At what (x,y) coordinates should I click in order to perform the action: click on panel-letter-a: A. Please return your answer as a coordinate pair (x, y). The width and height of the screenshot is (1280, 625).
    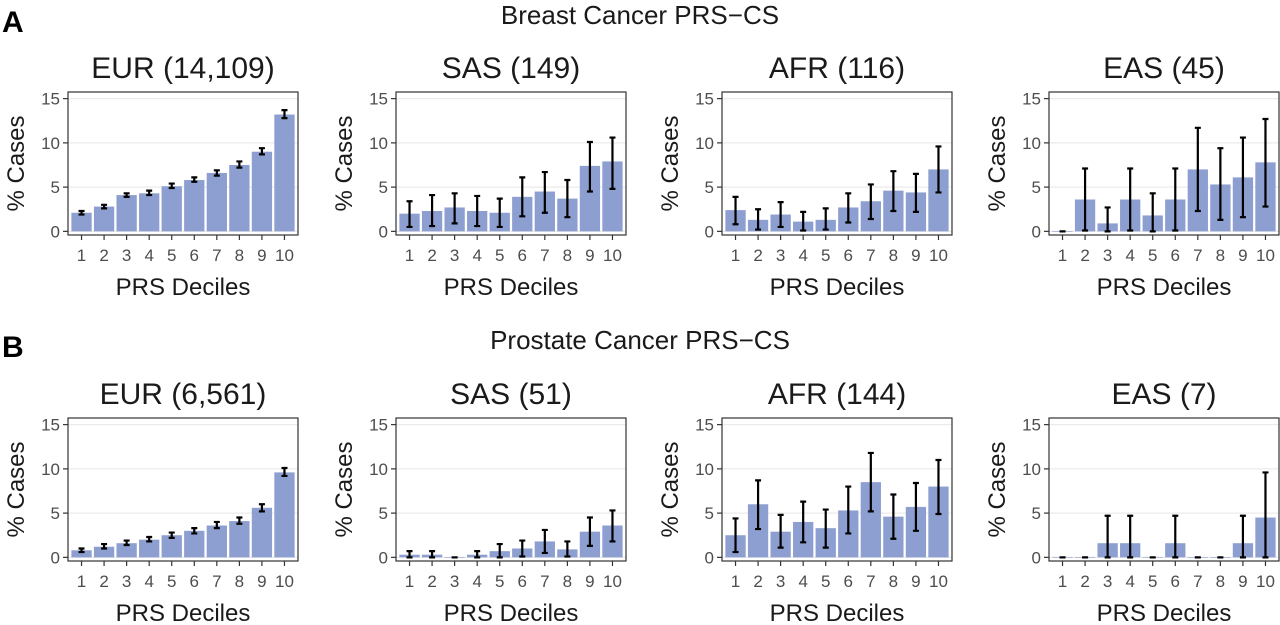
    Looking at the image, I should click on (13, 22).